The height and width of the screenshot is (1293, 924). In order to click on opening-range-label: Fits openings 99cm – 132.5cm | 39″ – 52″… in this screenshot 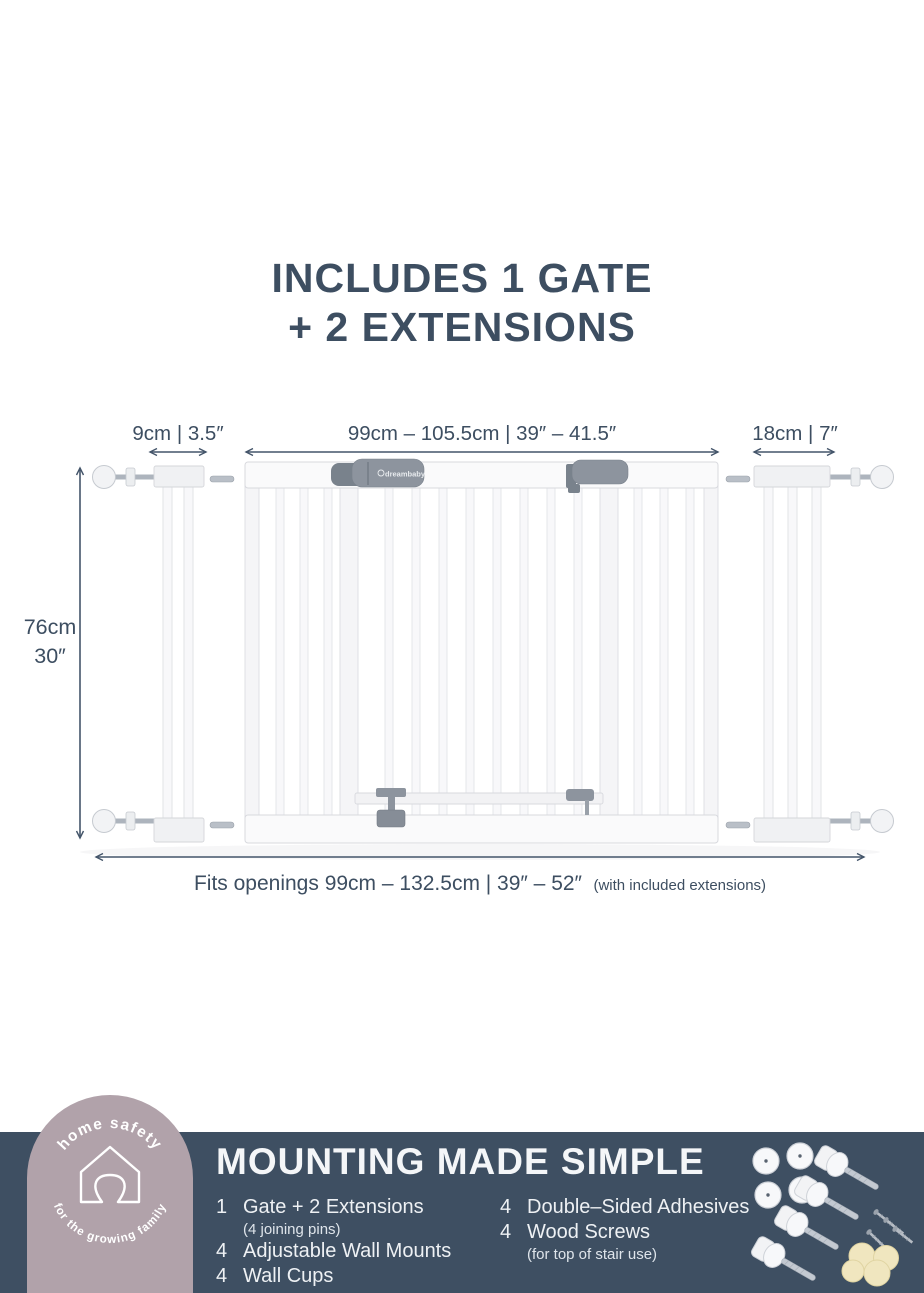, I will do `click(480, 883)`.